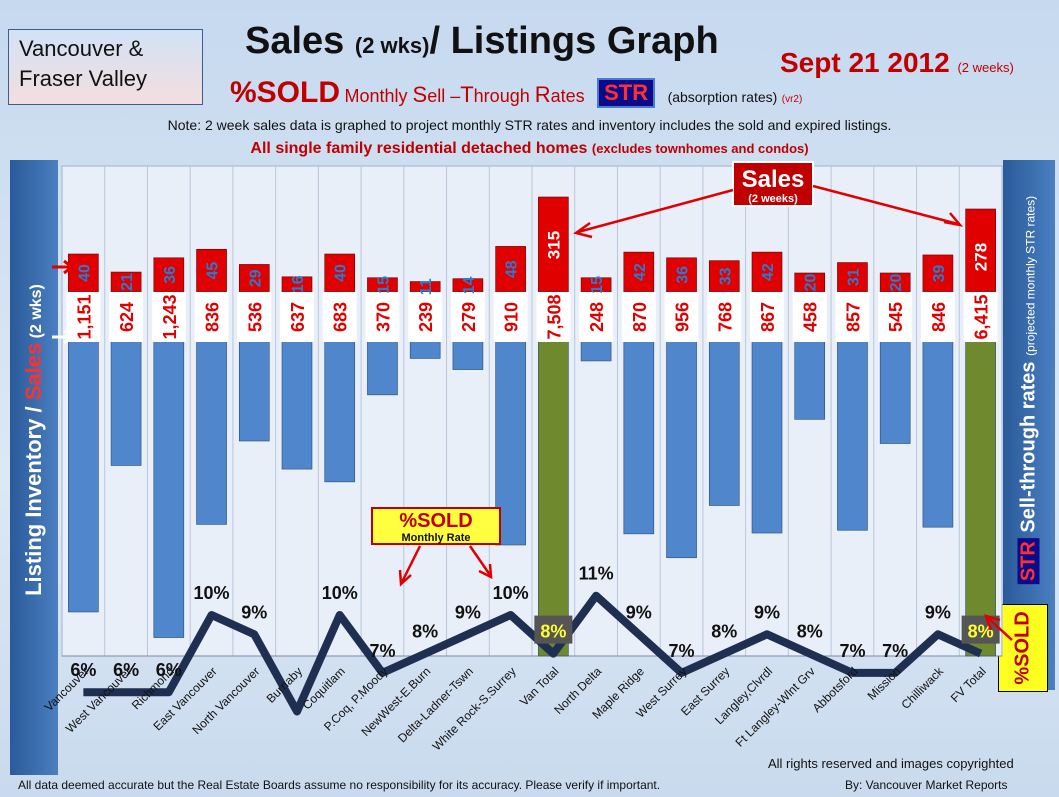 The height and width of the screenshot is (797, 1059). What do you see at coordinates (84, 316) in the screenshot?
I see `listing-value-label: 1,151` at bounding box center [84, 316].